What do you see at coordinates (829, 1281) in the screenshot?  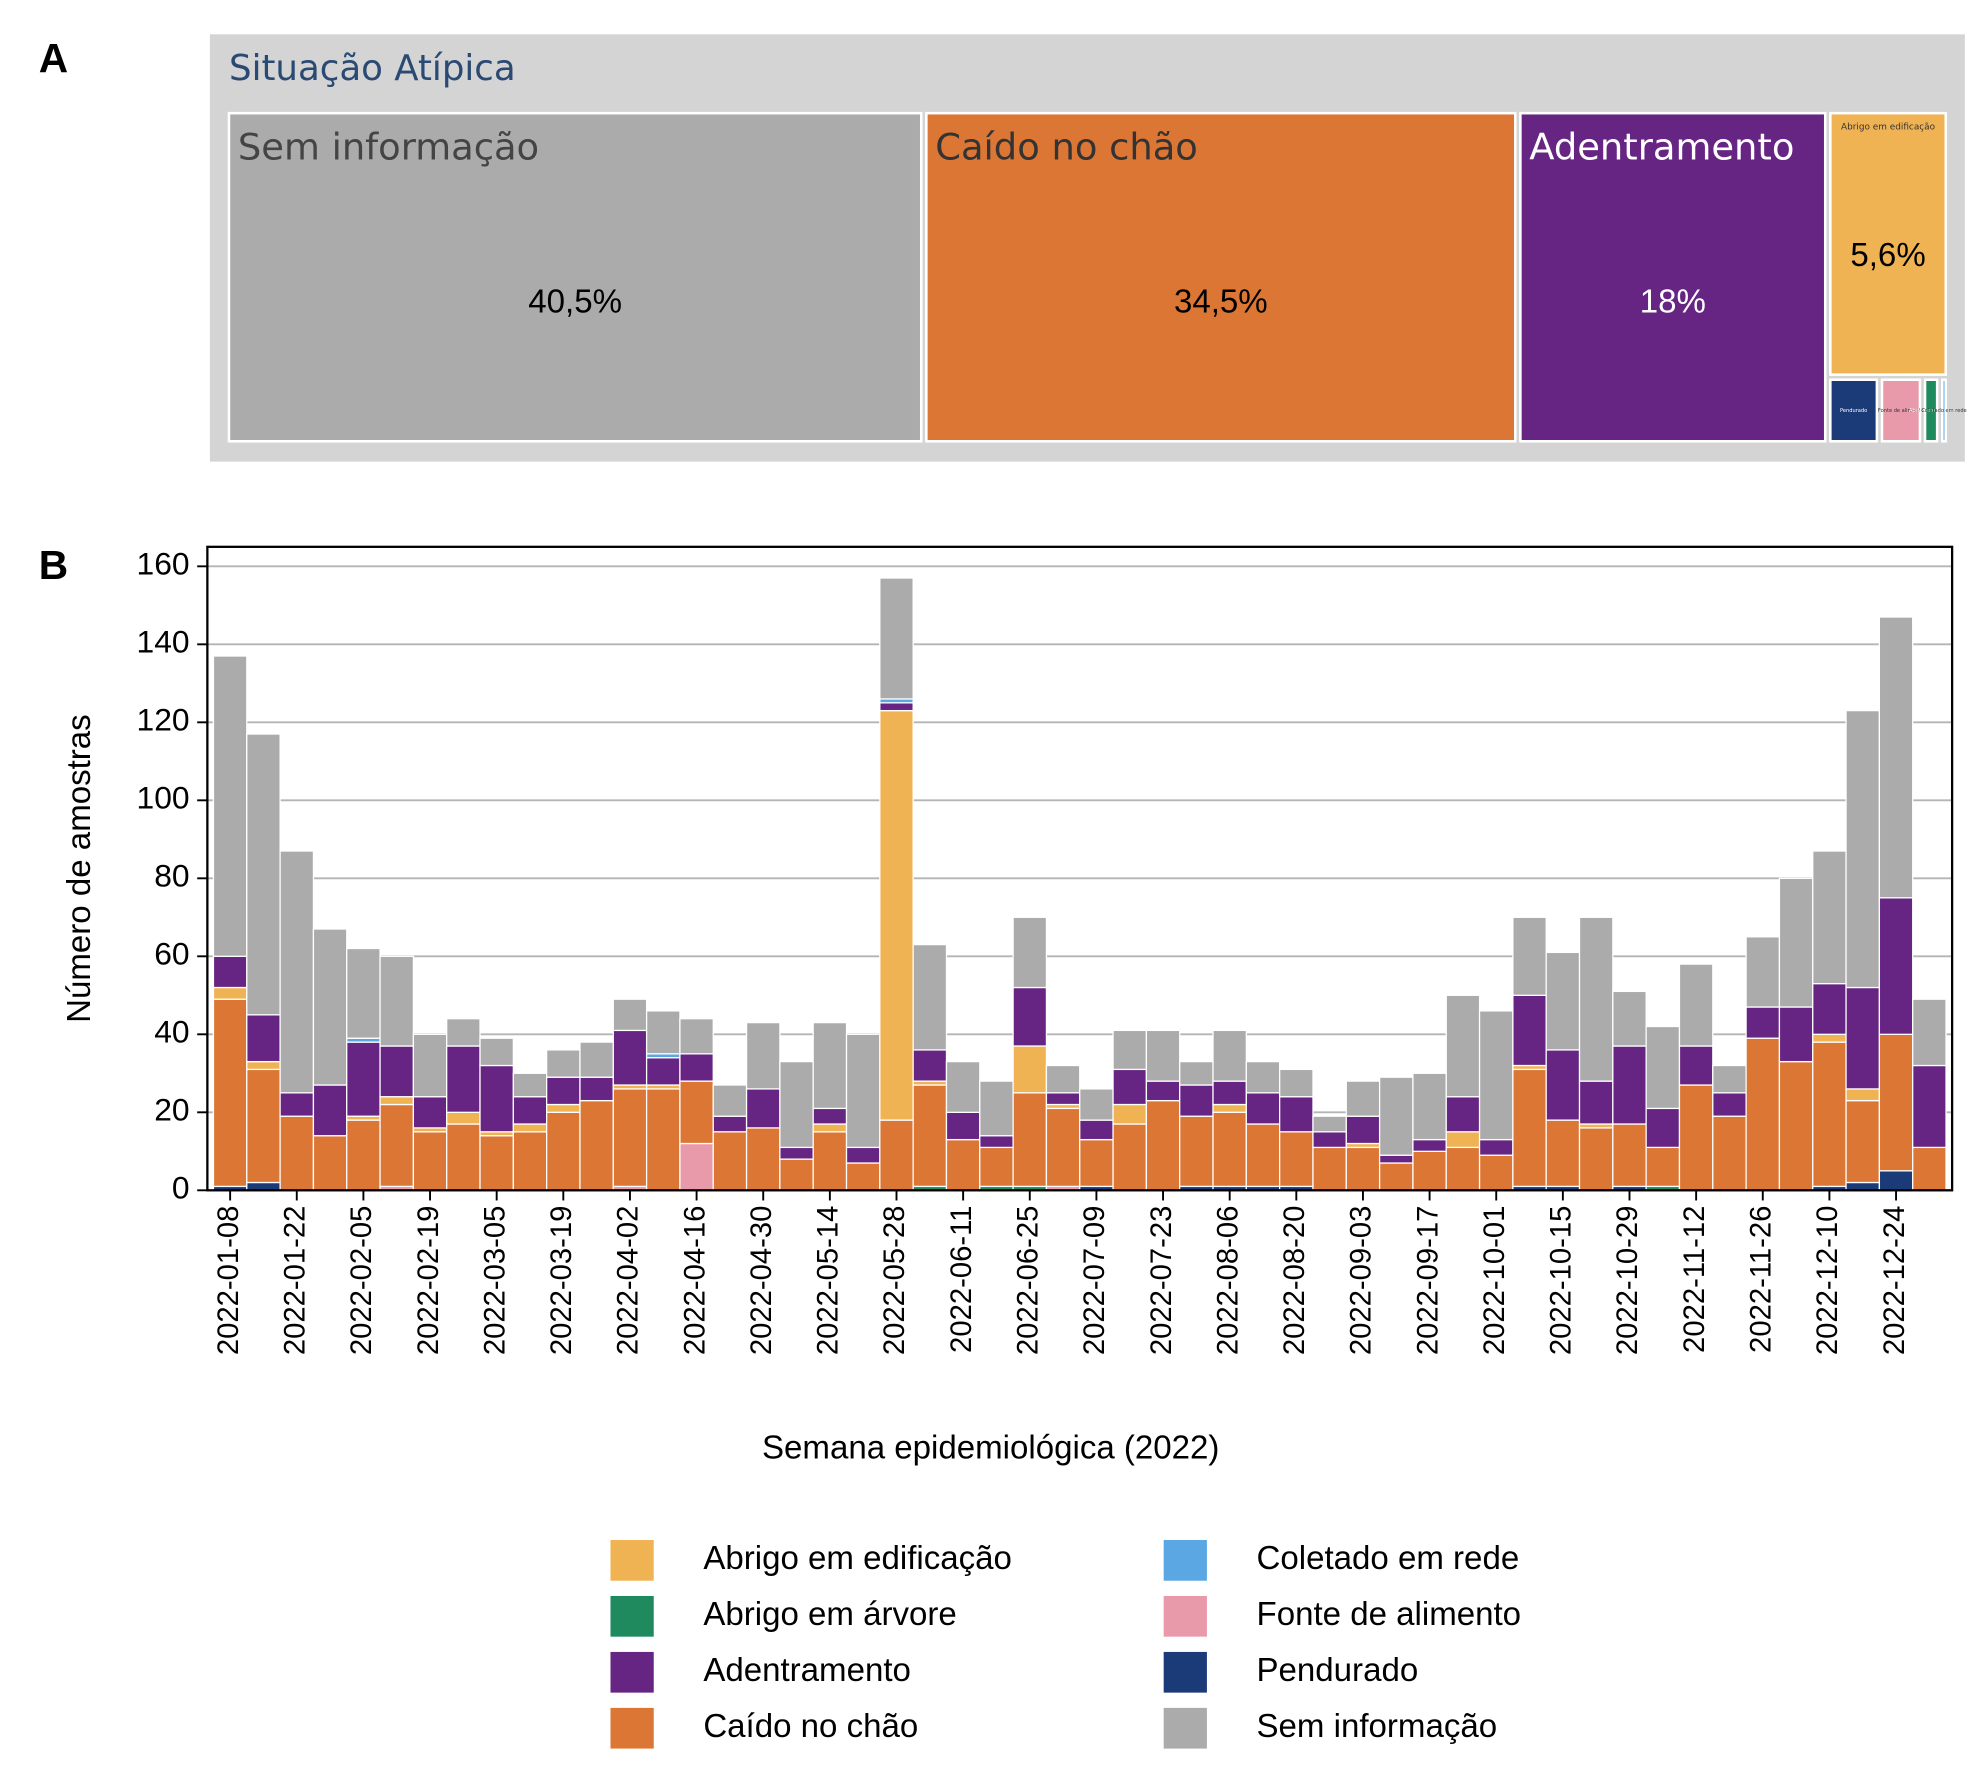 I see `x-tick-label: 2022-05-14` at bounding box center [829, 1281].